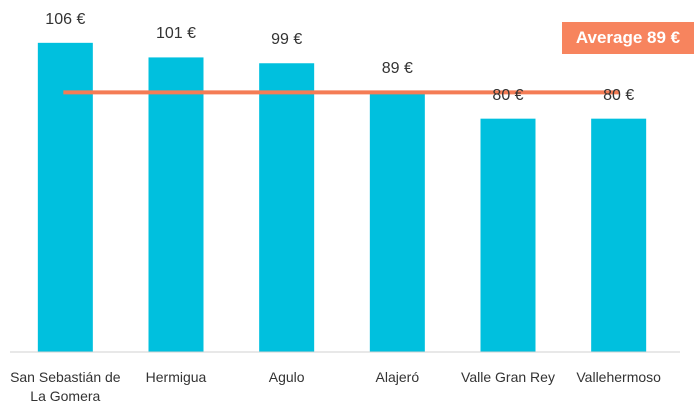  I want to click on average-badge: Average 89 €, so click(628, 38).